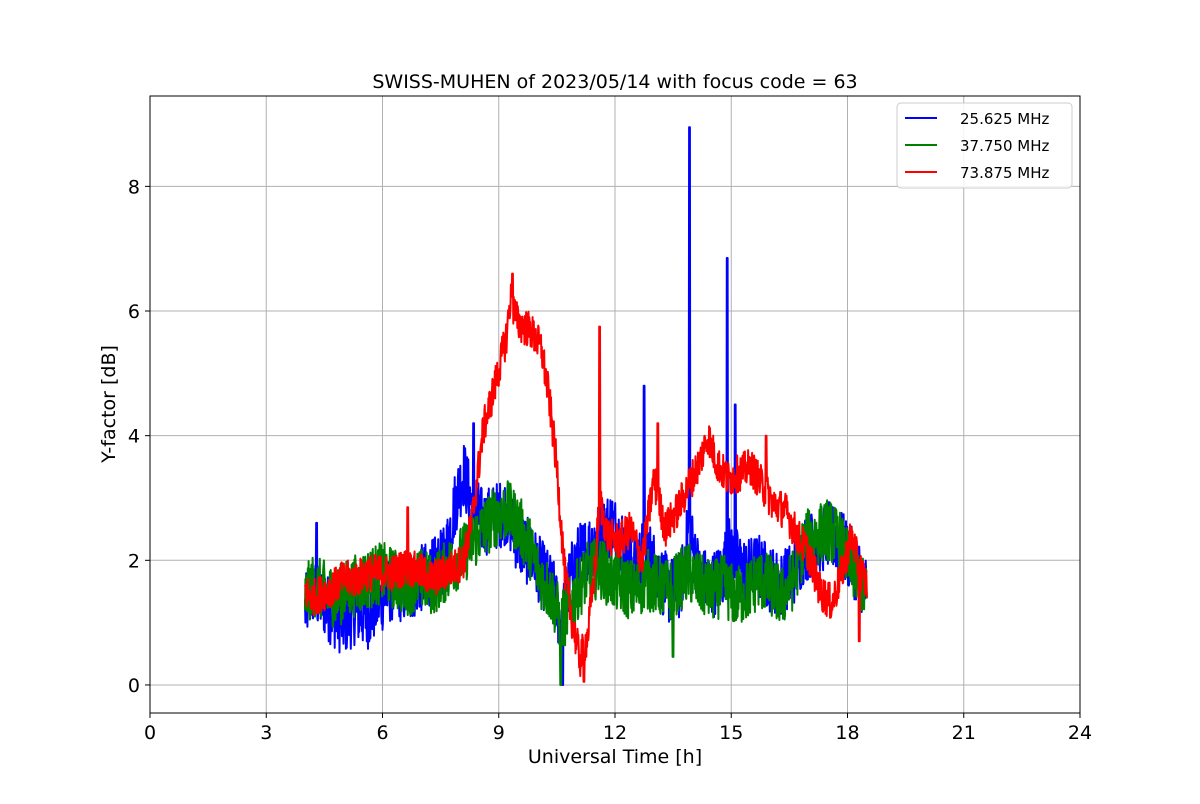  Describe the element at coordinates (615, 733) in the screenshot. I see `x-tick-label: 12` at that location.